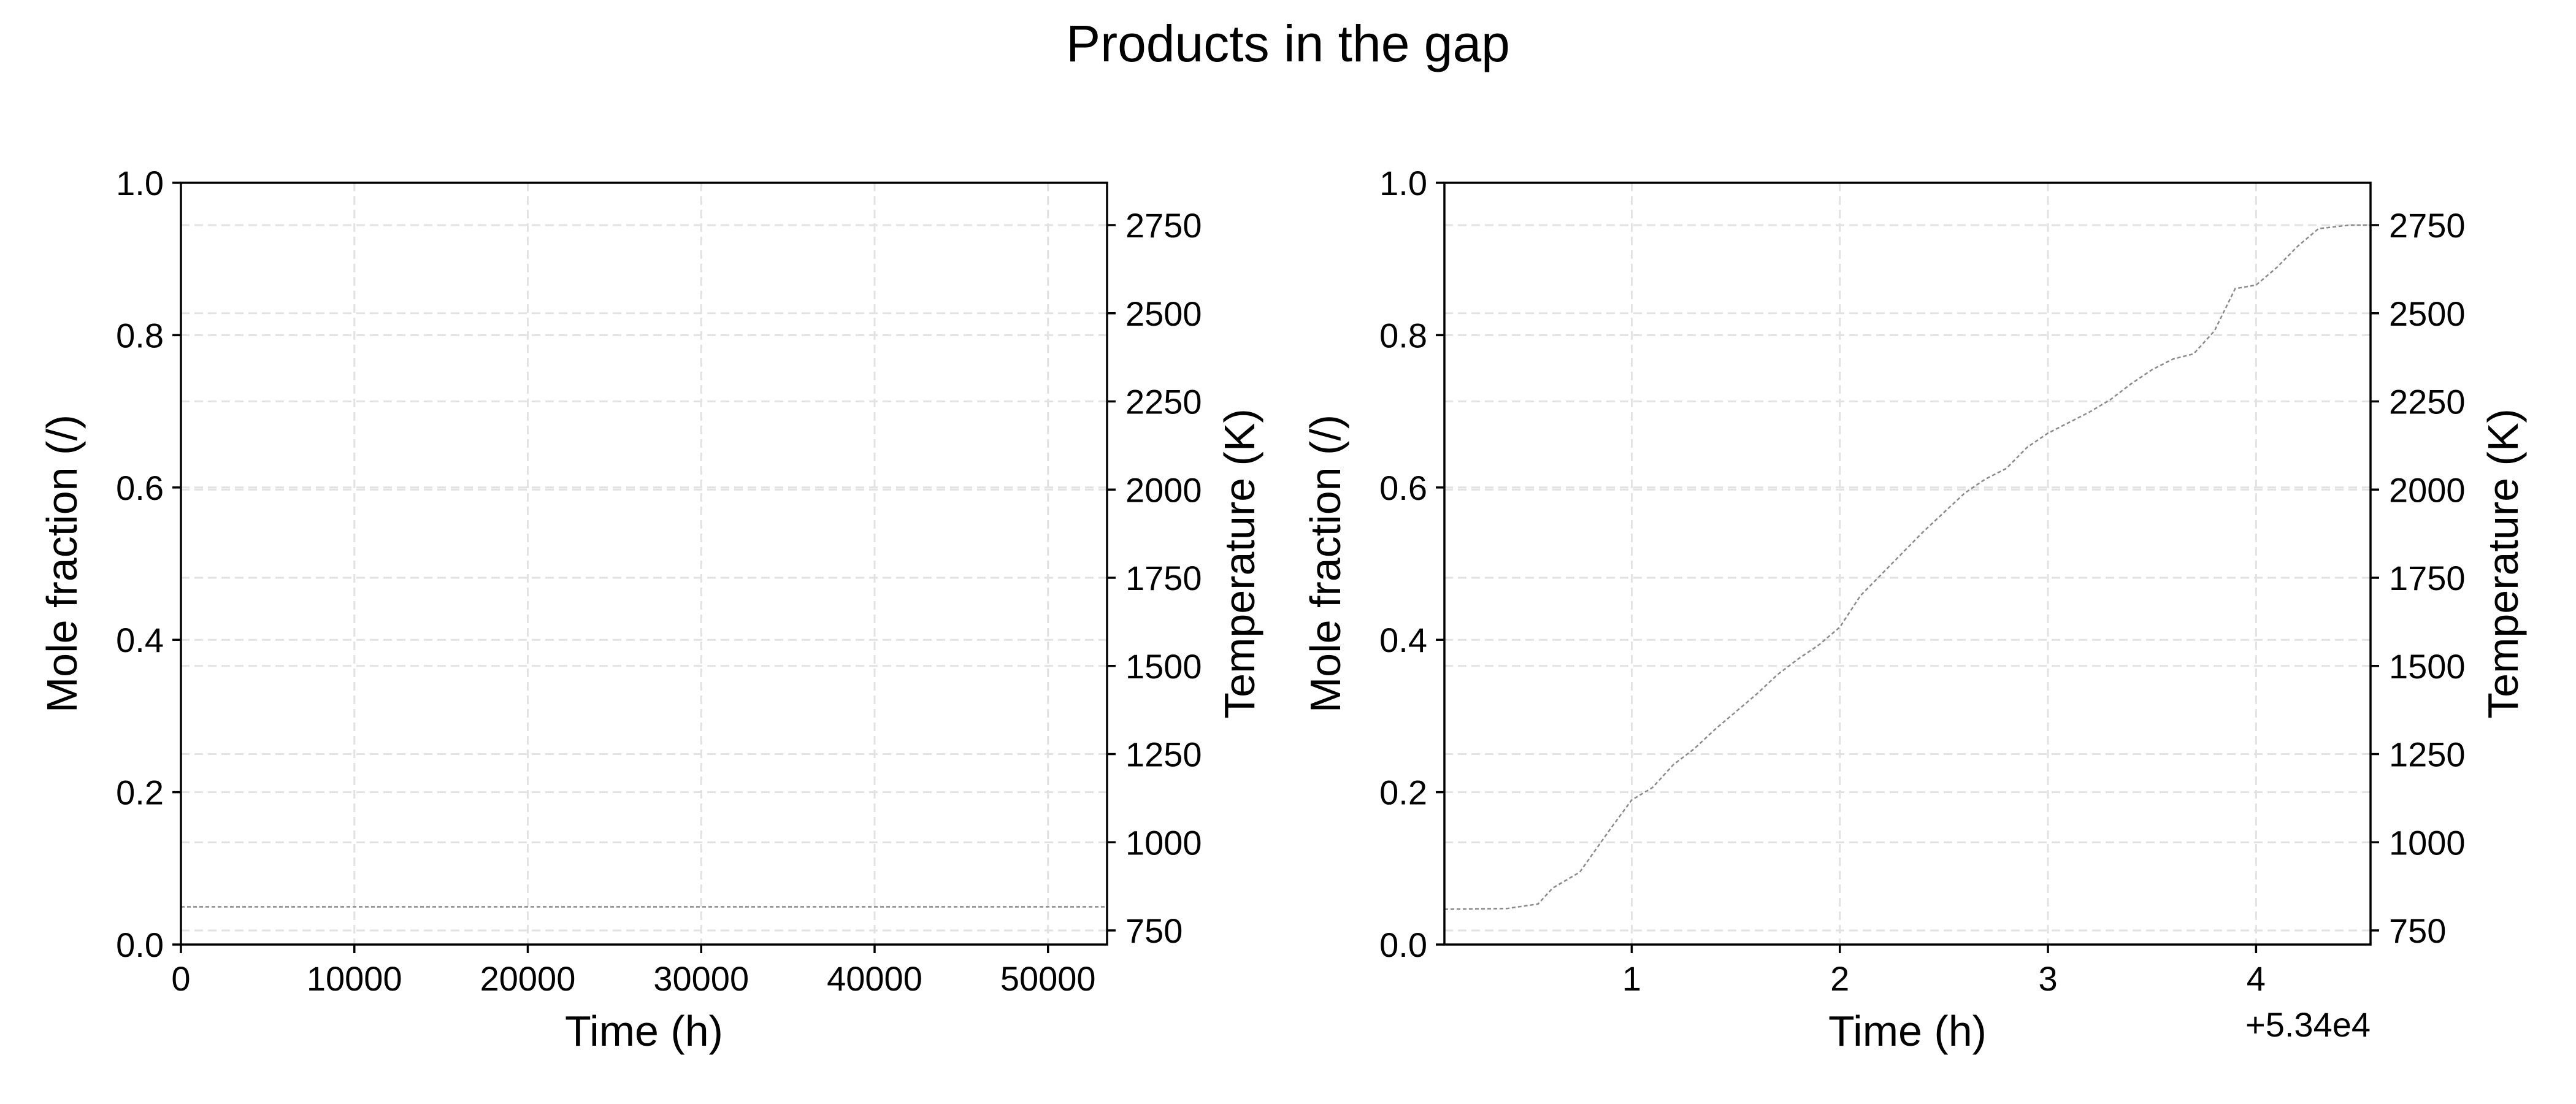  What do you see at coordinates (1631, 978) in the screenshot?
I see `x-tick-label: 1` at bounding box center [1631, 978].